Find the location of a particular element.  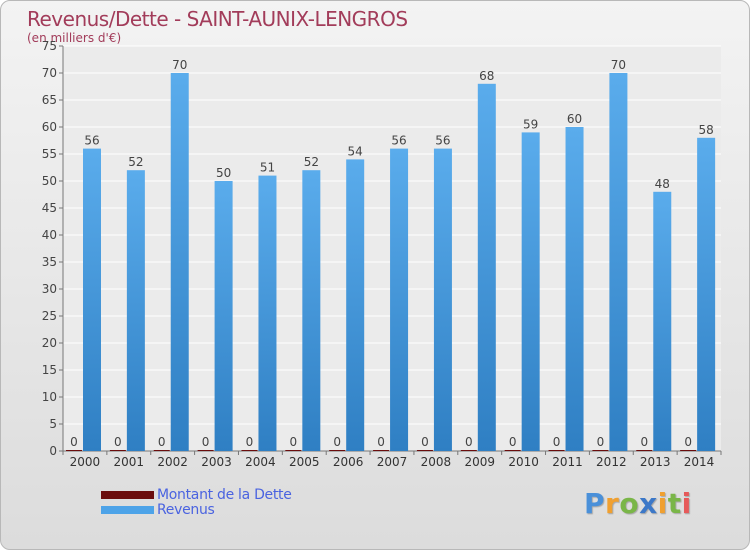

legend-label-dette: Montant de la Dette is located at coordinates (224, 494).